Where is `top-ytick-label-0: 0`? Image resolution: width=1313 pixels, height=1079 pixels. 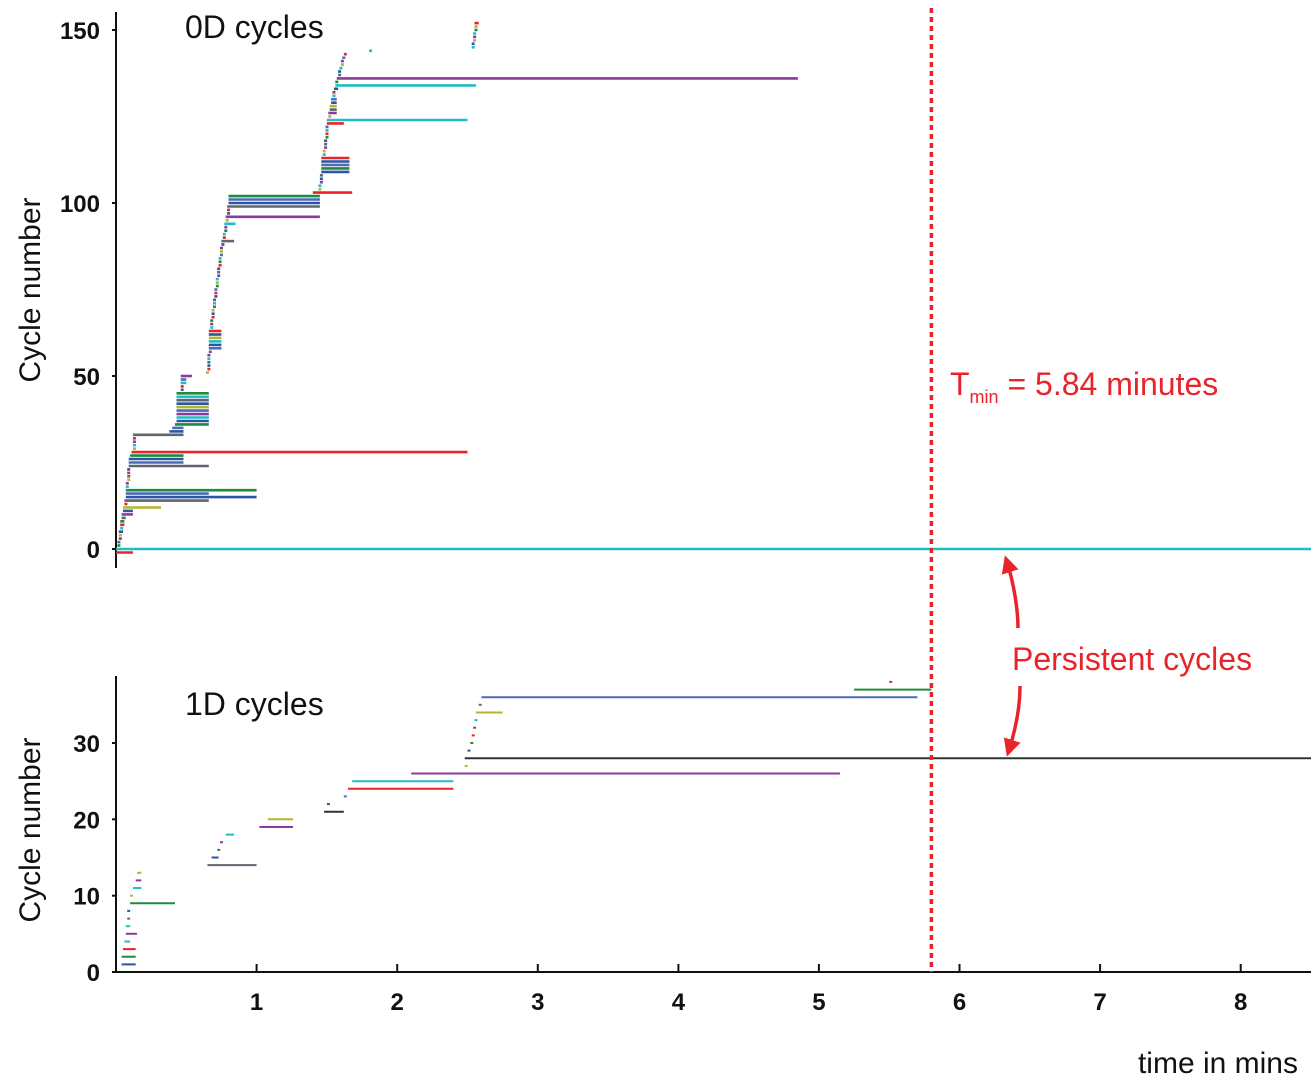 top-ytick-label-0: 0 is located at coordinates (93, 550).